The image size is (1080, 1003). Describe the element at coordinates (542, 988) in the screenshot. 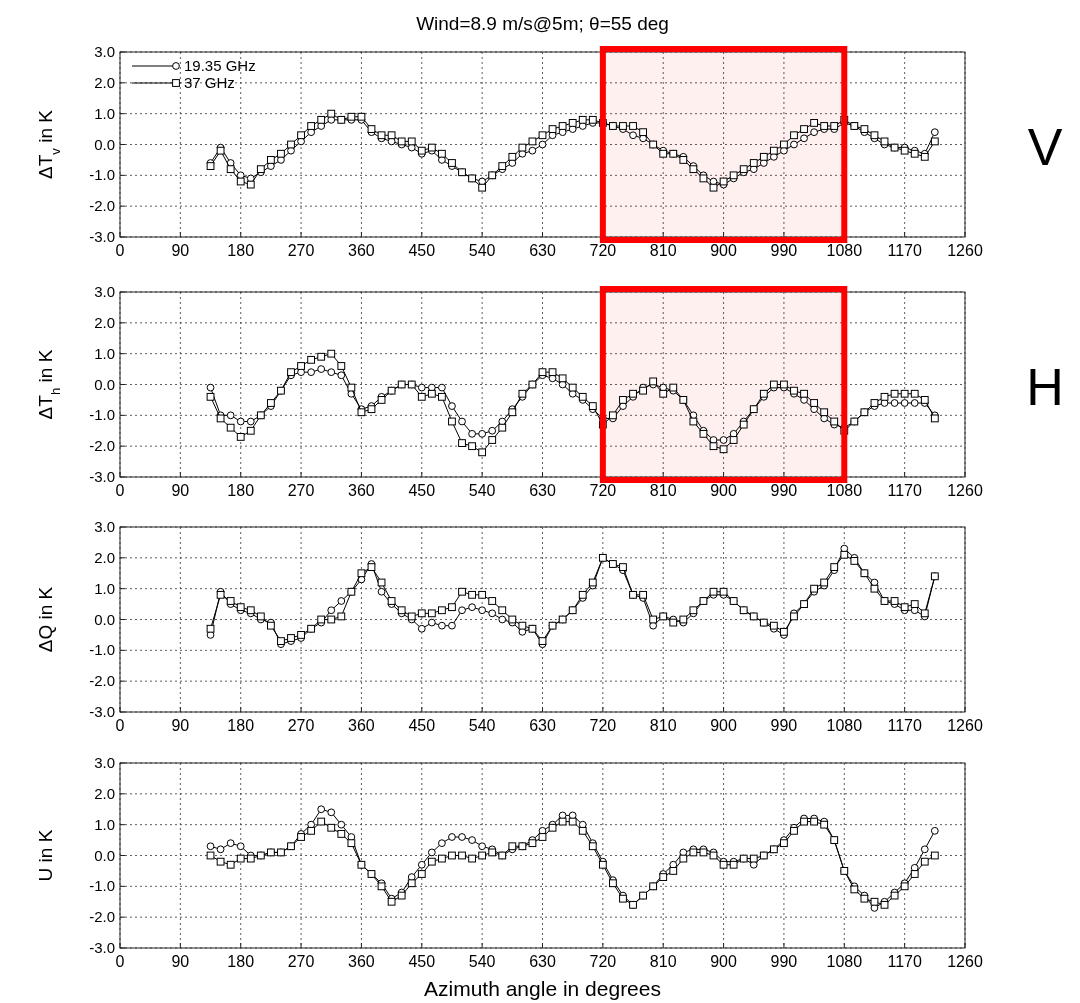

I see `x-axis-title: Azimuth angle in degrees` at that location.